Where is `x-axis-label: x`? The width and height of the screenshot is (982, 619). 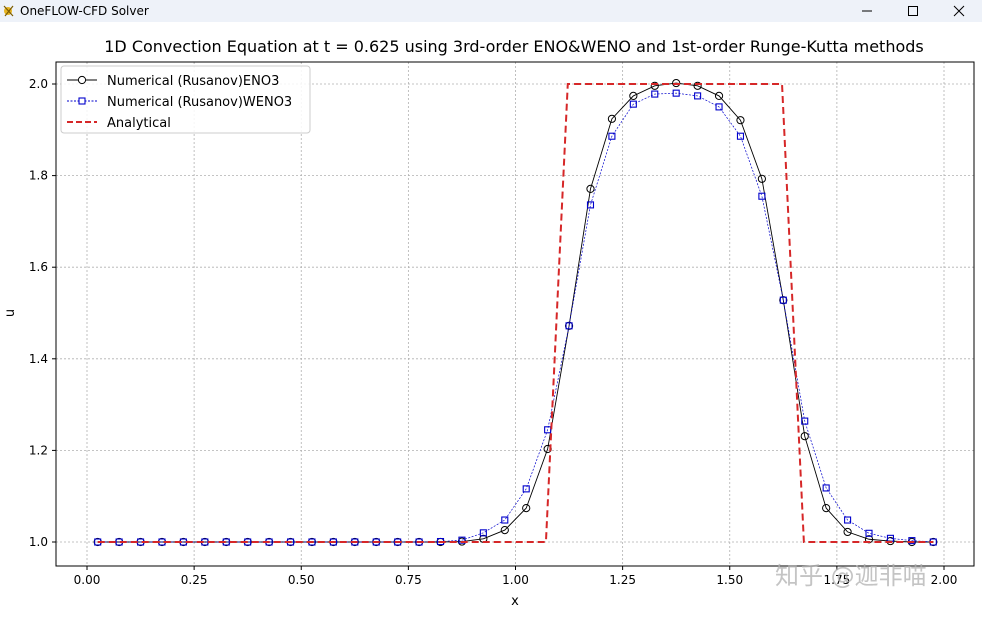
x-axis-label: x is located at coordinates (515, 601).